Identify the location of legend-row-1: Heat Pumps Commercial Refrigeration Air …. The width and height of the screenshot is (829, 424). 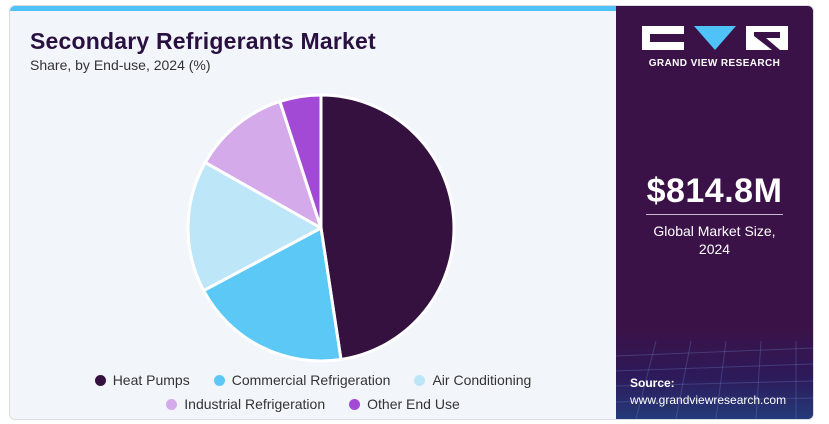
(313, 380).